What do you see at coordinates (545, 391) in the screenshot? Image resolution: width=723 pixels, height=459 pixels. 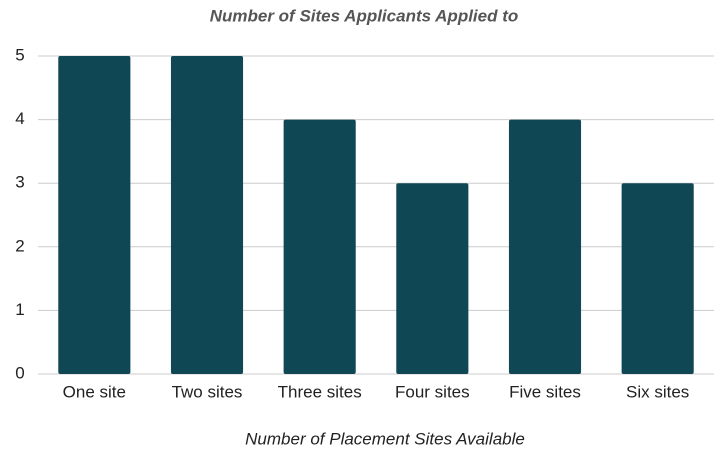 I see `x-tick-label: Five sites` at bounding box center [545, 391].